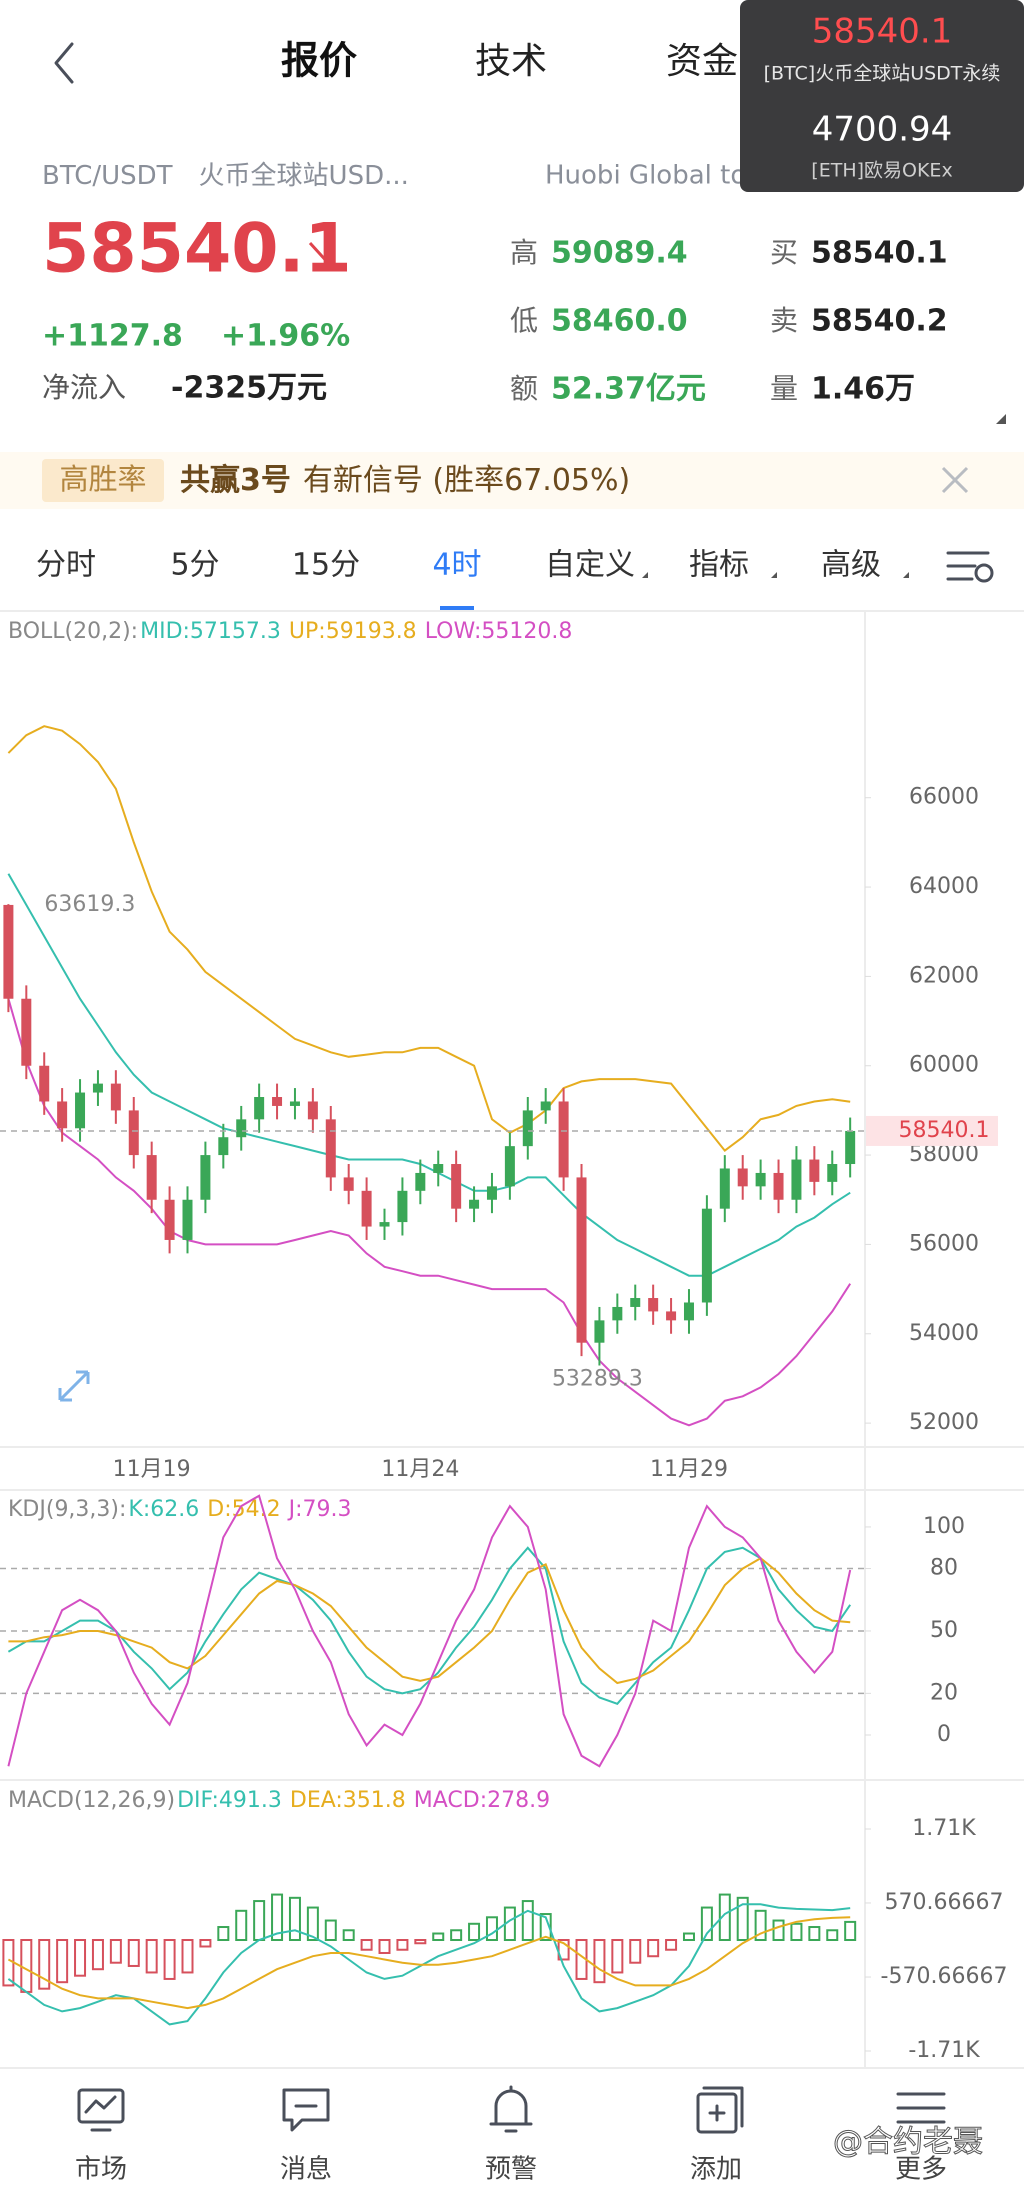 The width and height of the screenshot is (1024, 2204). I want to click on nav-label: 预警, so click(511, 2170).